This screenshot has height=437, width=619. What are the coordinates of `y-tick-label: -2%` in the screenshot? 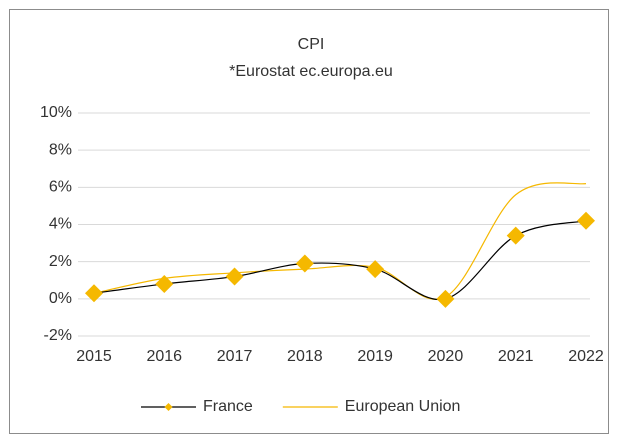 It's located at (58, 335).